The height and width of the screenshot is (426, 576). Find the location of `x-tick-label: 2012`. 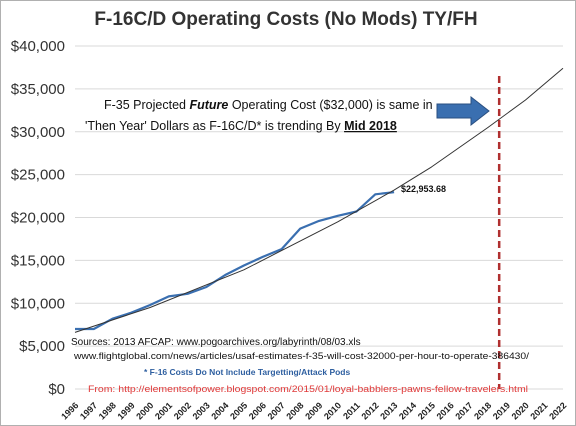

x-tick-label: 2012 is located at coordinates (369, 410).